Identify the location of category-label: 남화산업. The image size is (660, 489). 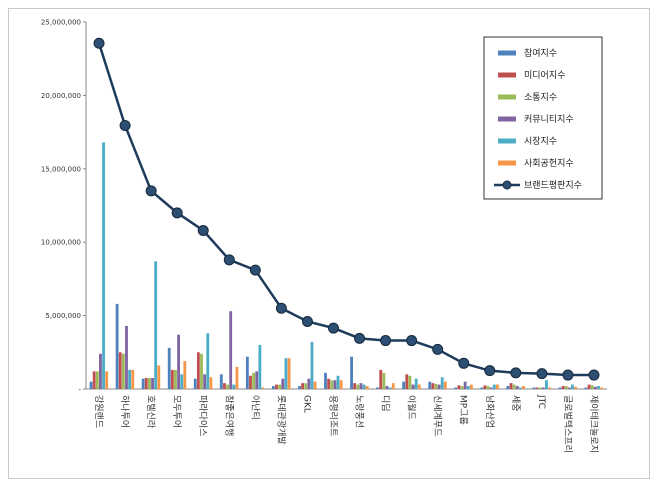
(489, 411).